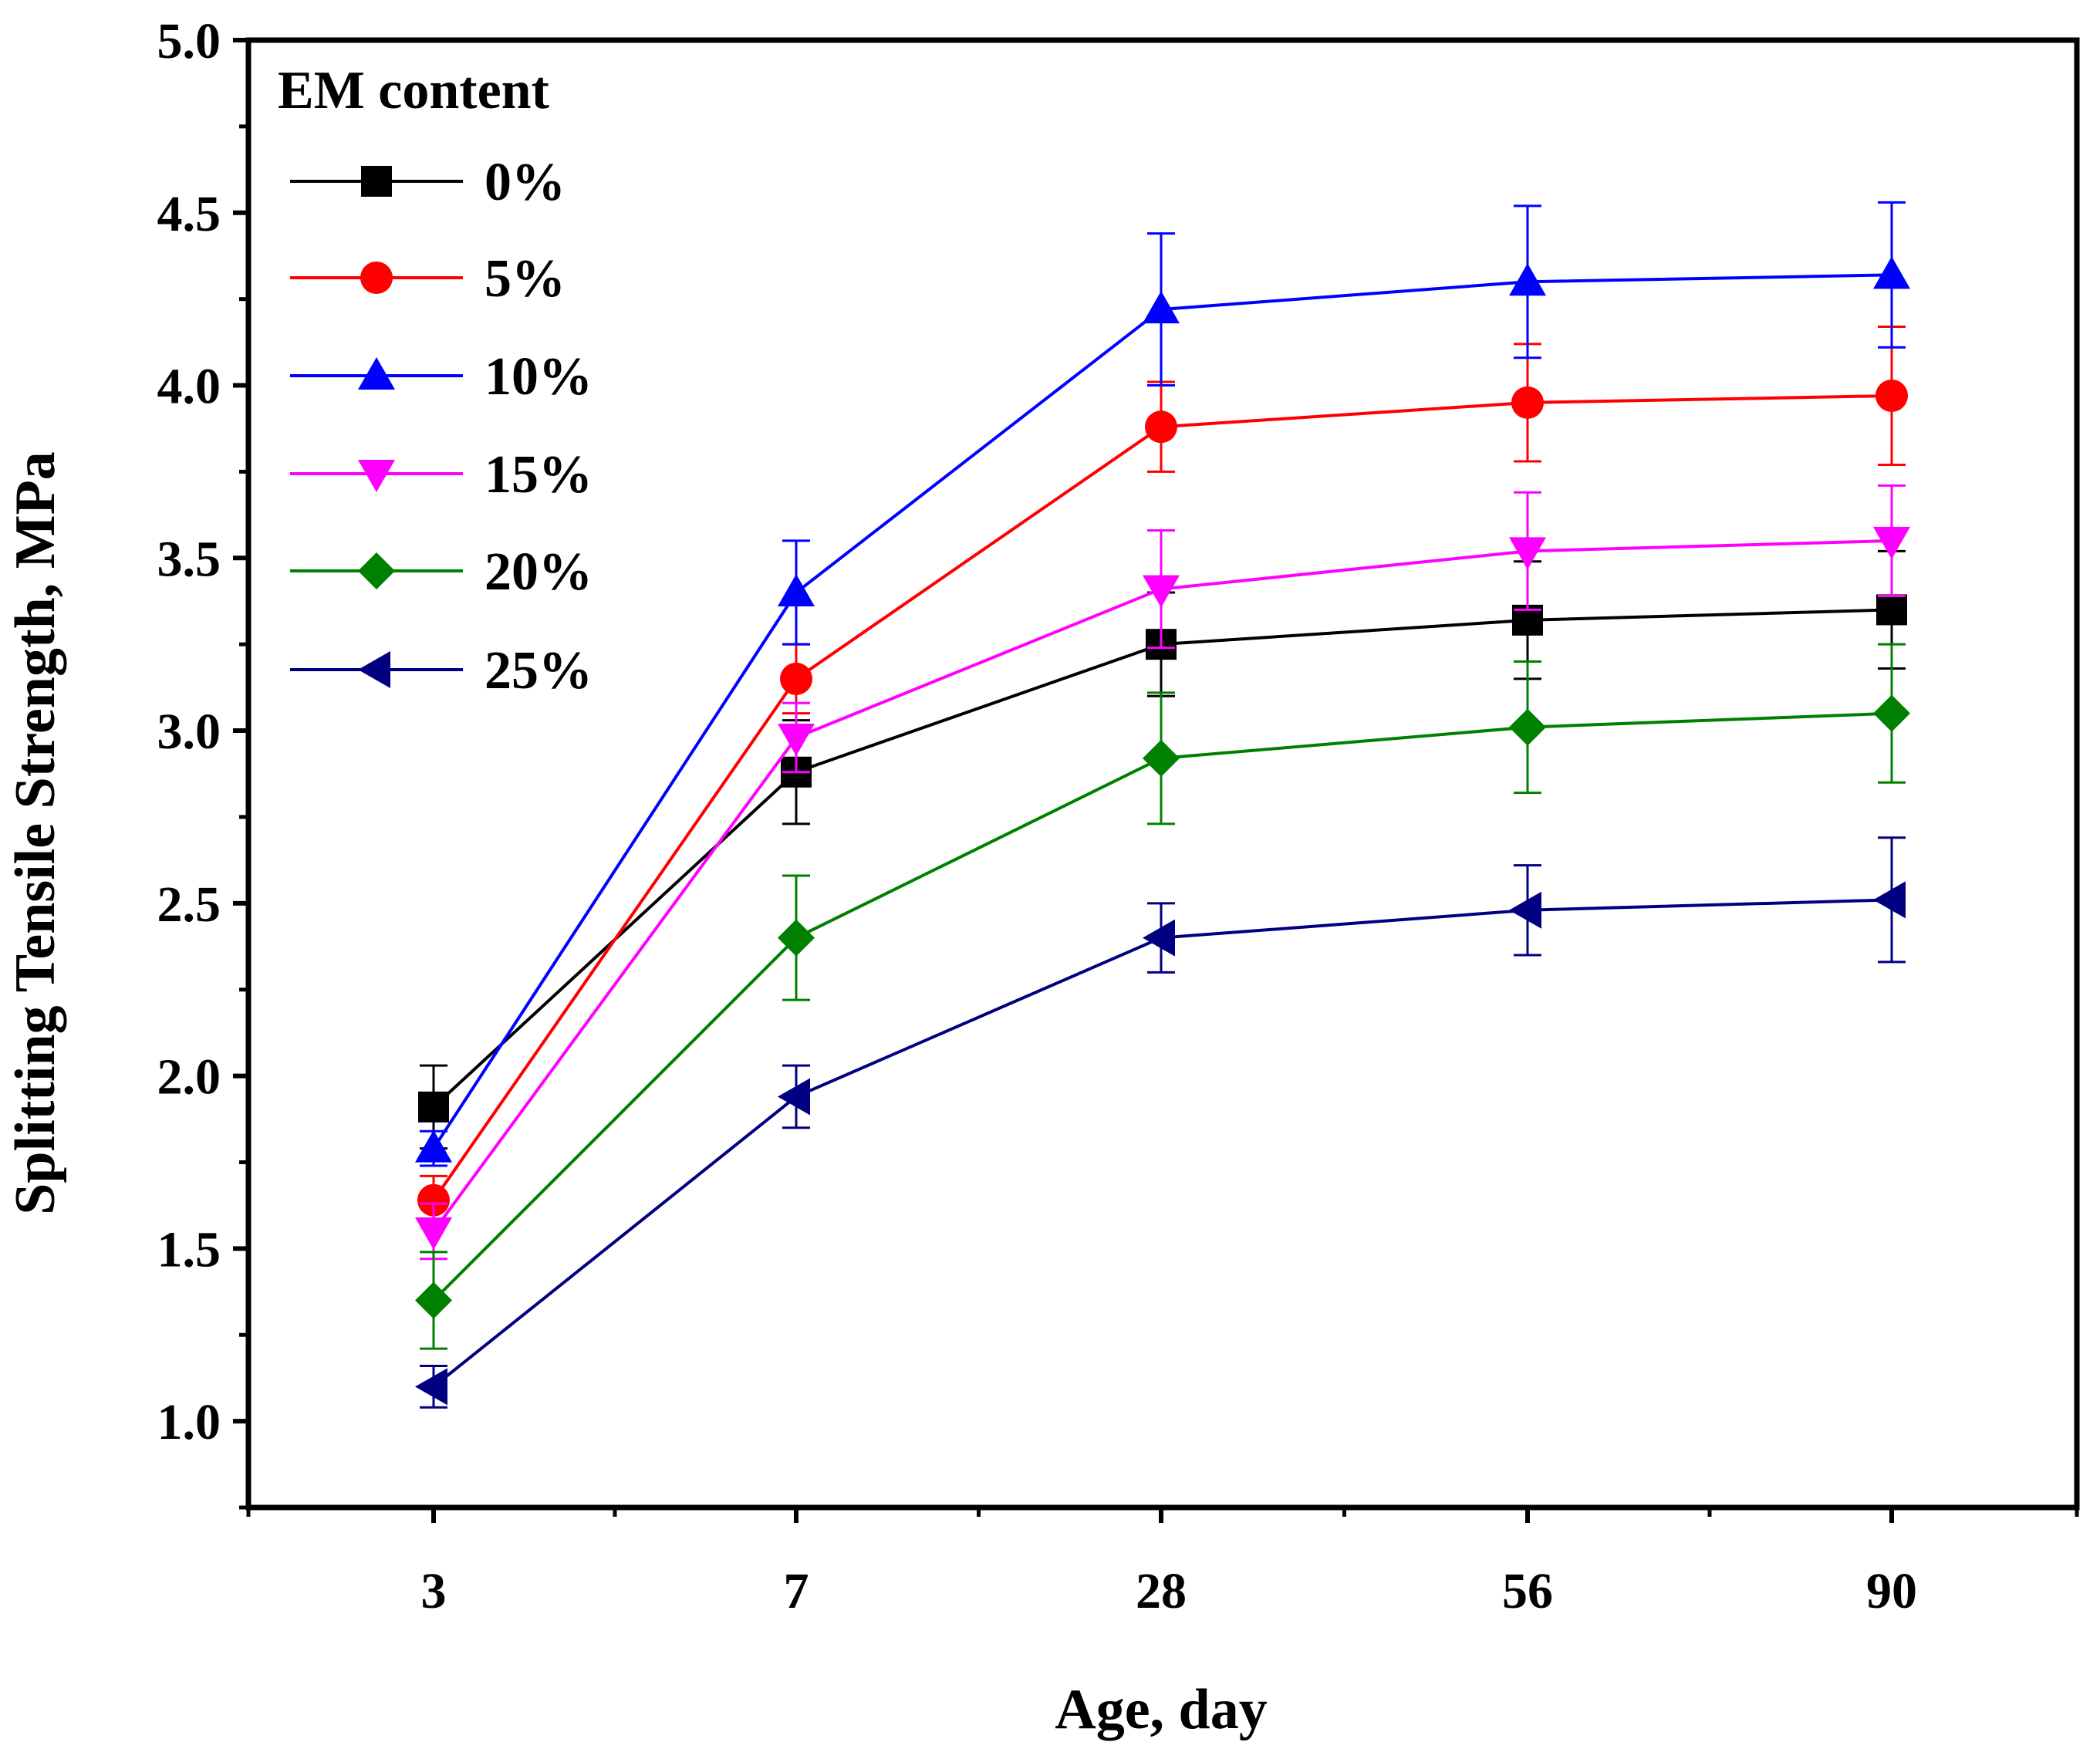 Image resolution: width=2100 pixels, height=1759 pixels. What do you see at coordinates (189, 1249) in the screenshot?
I see `y-tick-label: 1.5` at bounding box center [189, 1249].